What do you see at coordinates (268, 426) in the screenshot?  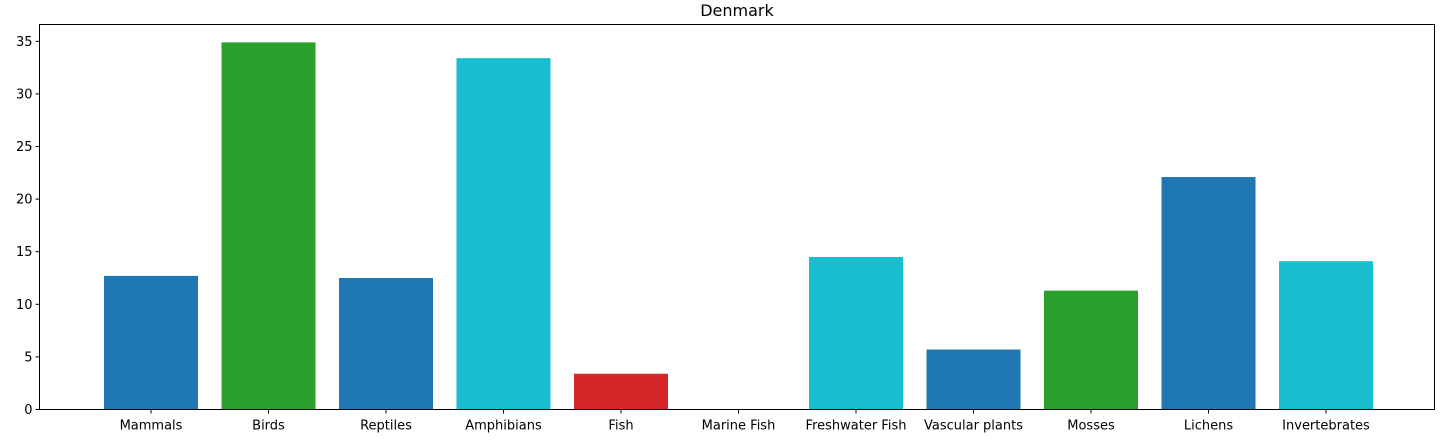 I see `x-tick-label: Birds` at bounding box center [268, 426].